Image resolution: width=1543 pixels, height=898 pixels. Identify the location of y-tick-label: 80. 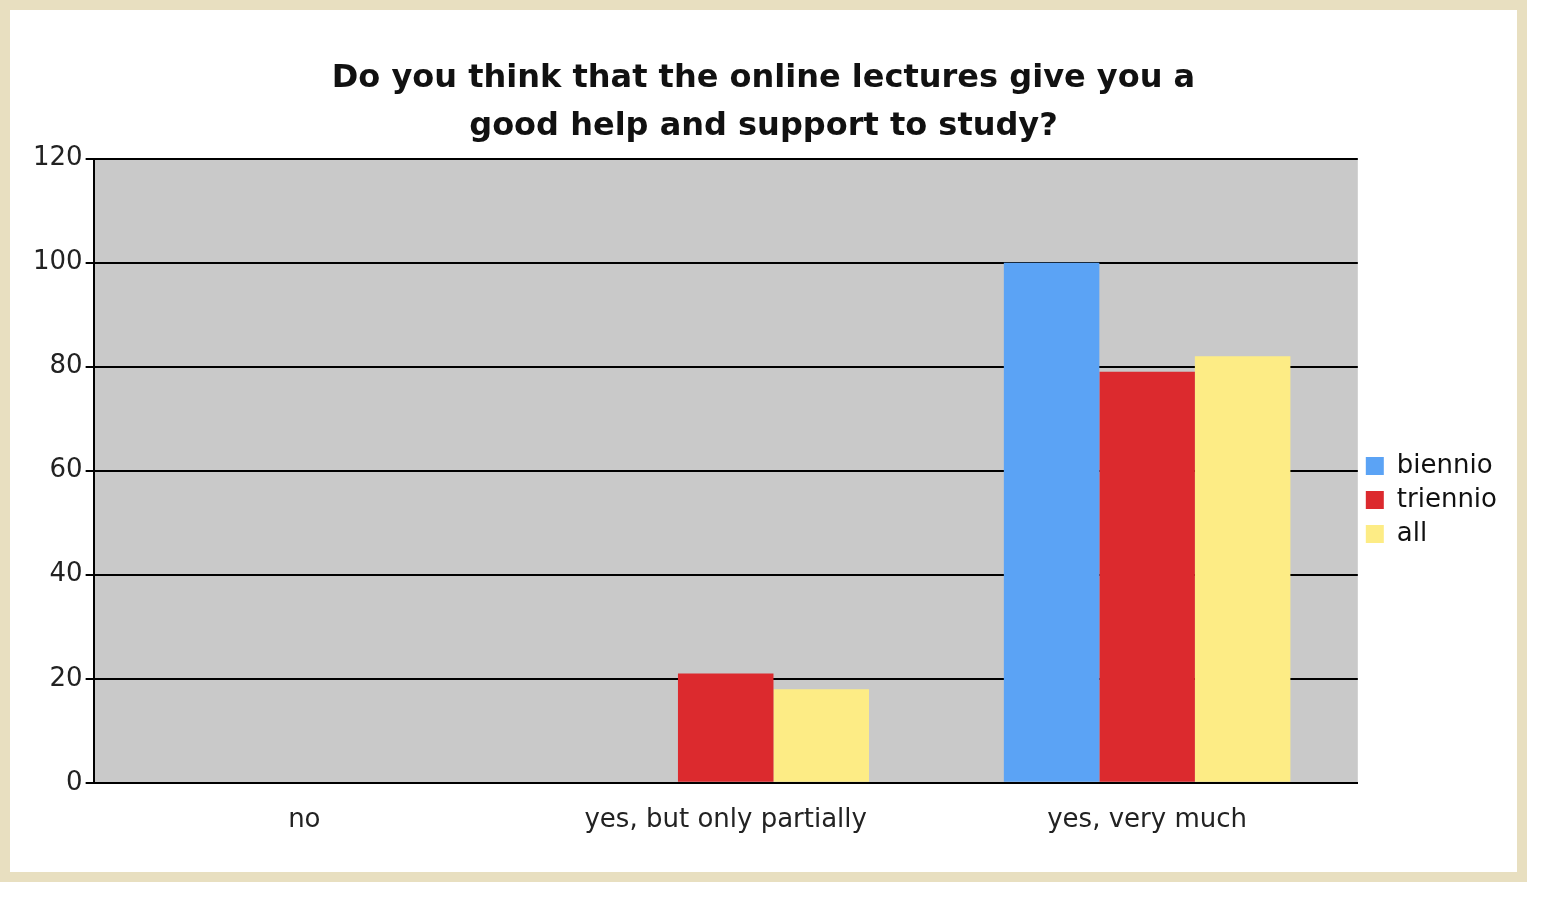
(66, 364).